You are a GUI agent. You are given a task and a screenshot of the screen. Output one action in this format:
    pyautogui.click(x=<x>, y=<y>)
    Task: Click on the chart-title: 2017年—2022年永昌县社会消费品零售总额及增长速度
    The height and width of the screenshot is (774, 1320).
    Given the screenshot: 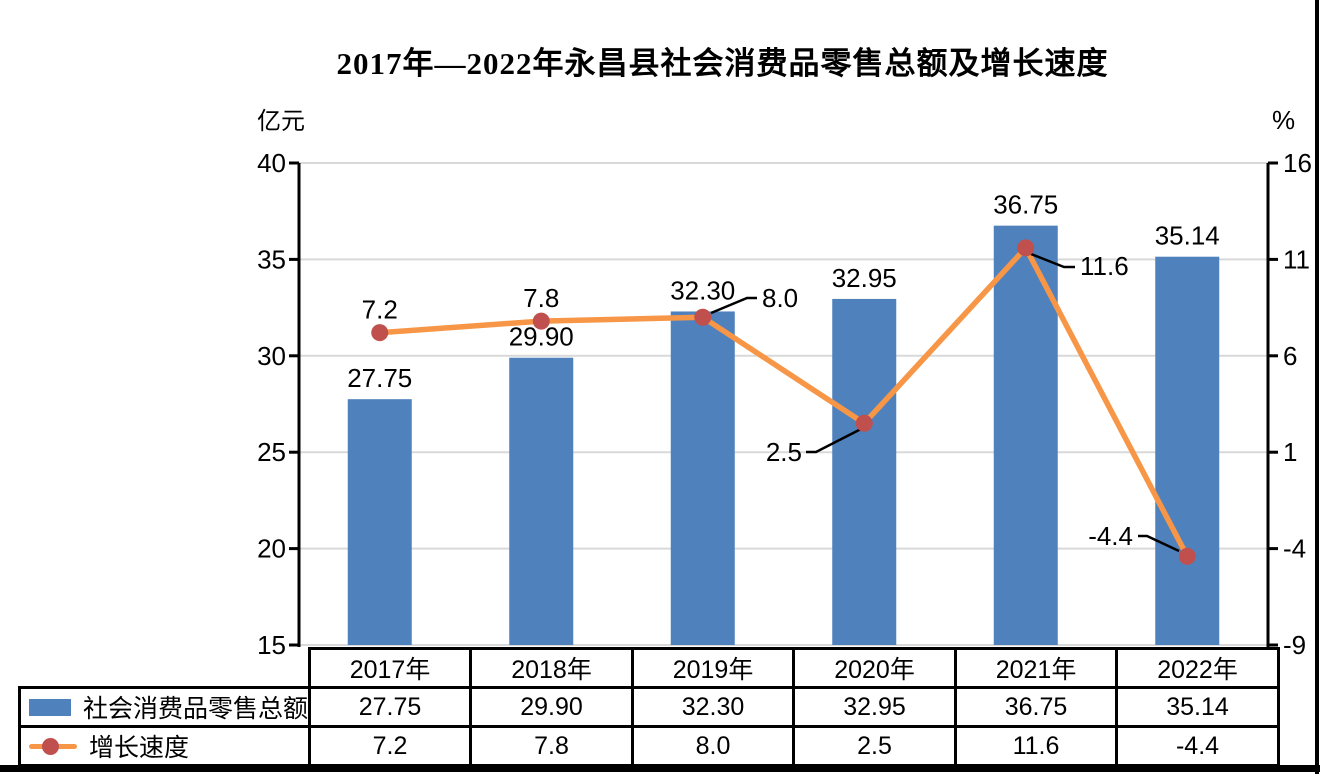 What is the action you would take?
    pyautogui.click(x=722, y=63)
    